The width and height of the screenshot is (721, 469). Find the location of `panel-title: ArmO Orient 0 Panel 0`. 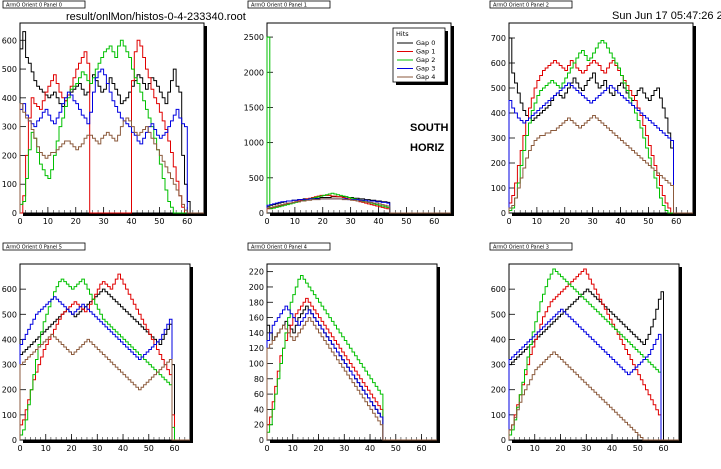

panel-title: ArmO Orient 0 Panel 0 is located at coordinates (34, 6).